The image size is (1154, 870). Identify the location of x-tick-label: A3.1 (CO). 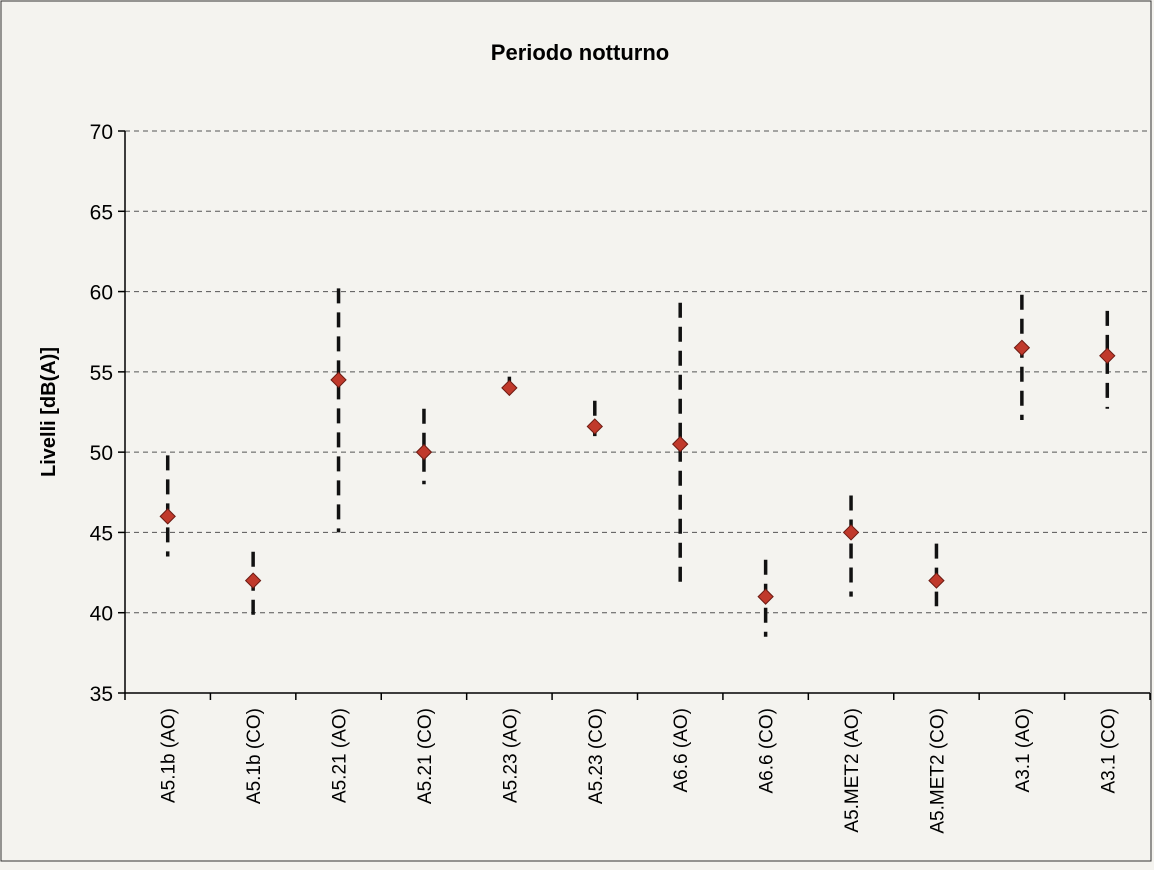
(1108, 751).